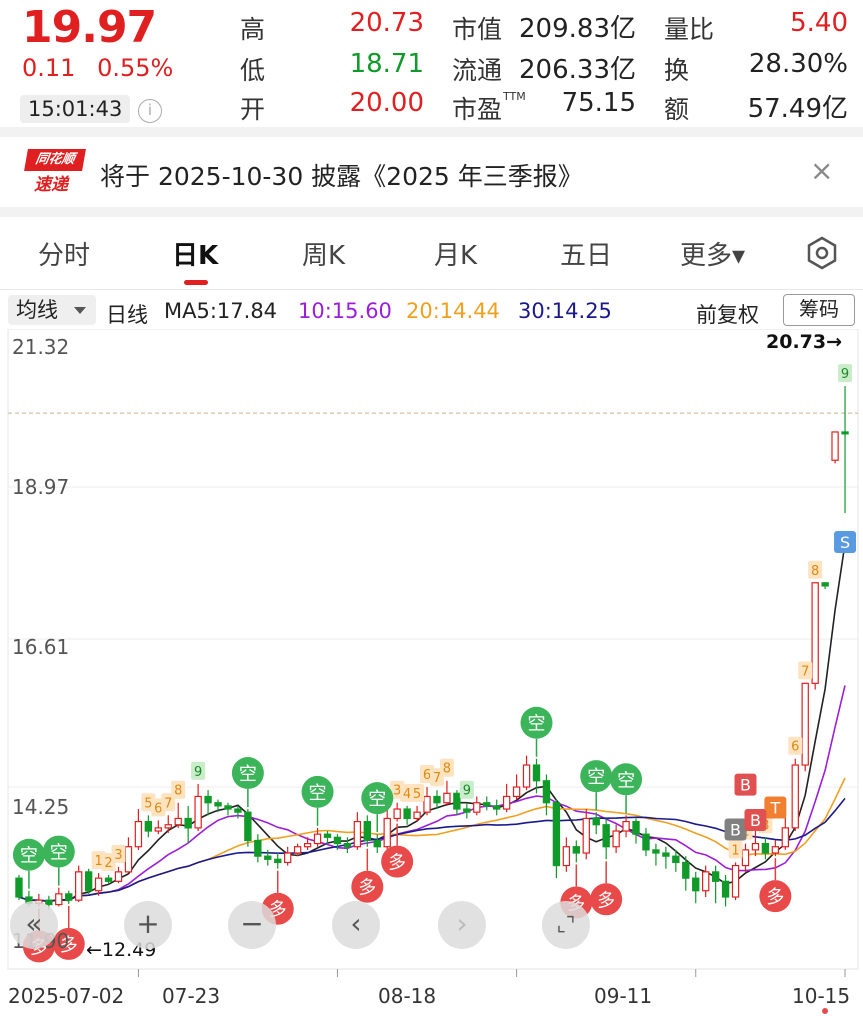  I want to click on info-icon: i, so click(150, 111).